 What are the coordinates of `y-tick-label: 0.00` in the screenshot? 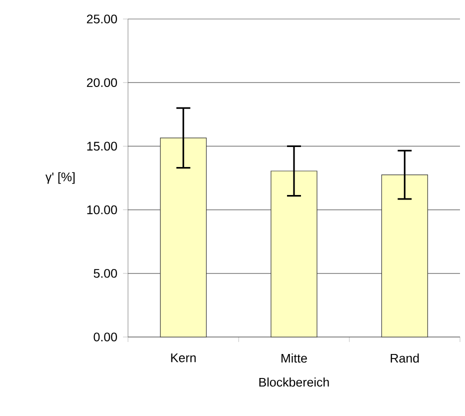 It's located at (105, 337).